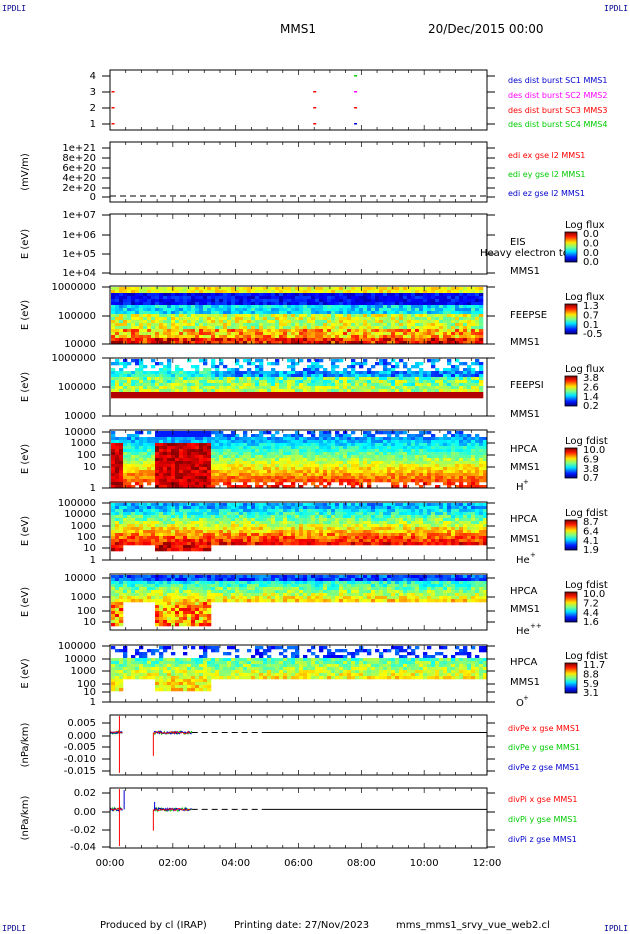  I want to click on burst-marker, so click(356, 108).